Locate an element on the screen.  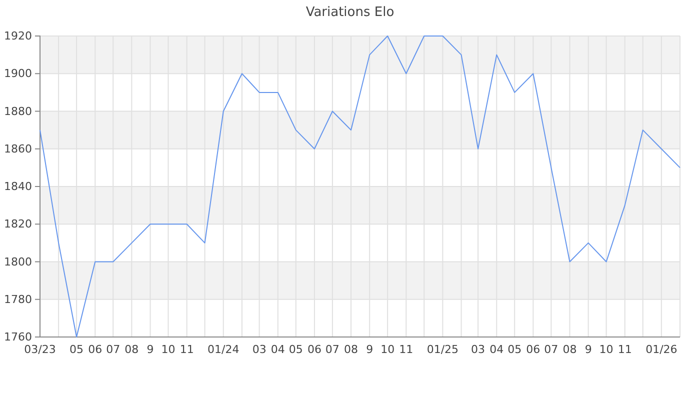
chart-title: Variations Elo is located at coordinates (350, 12).